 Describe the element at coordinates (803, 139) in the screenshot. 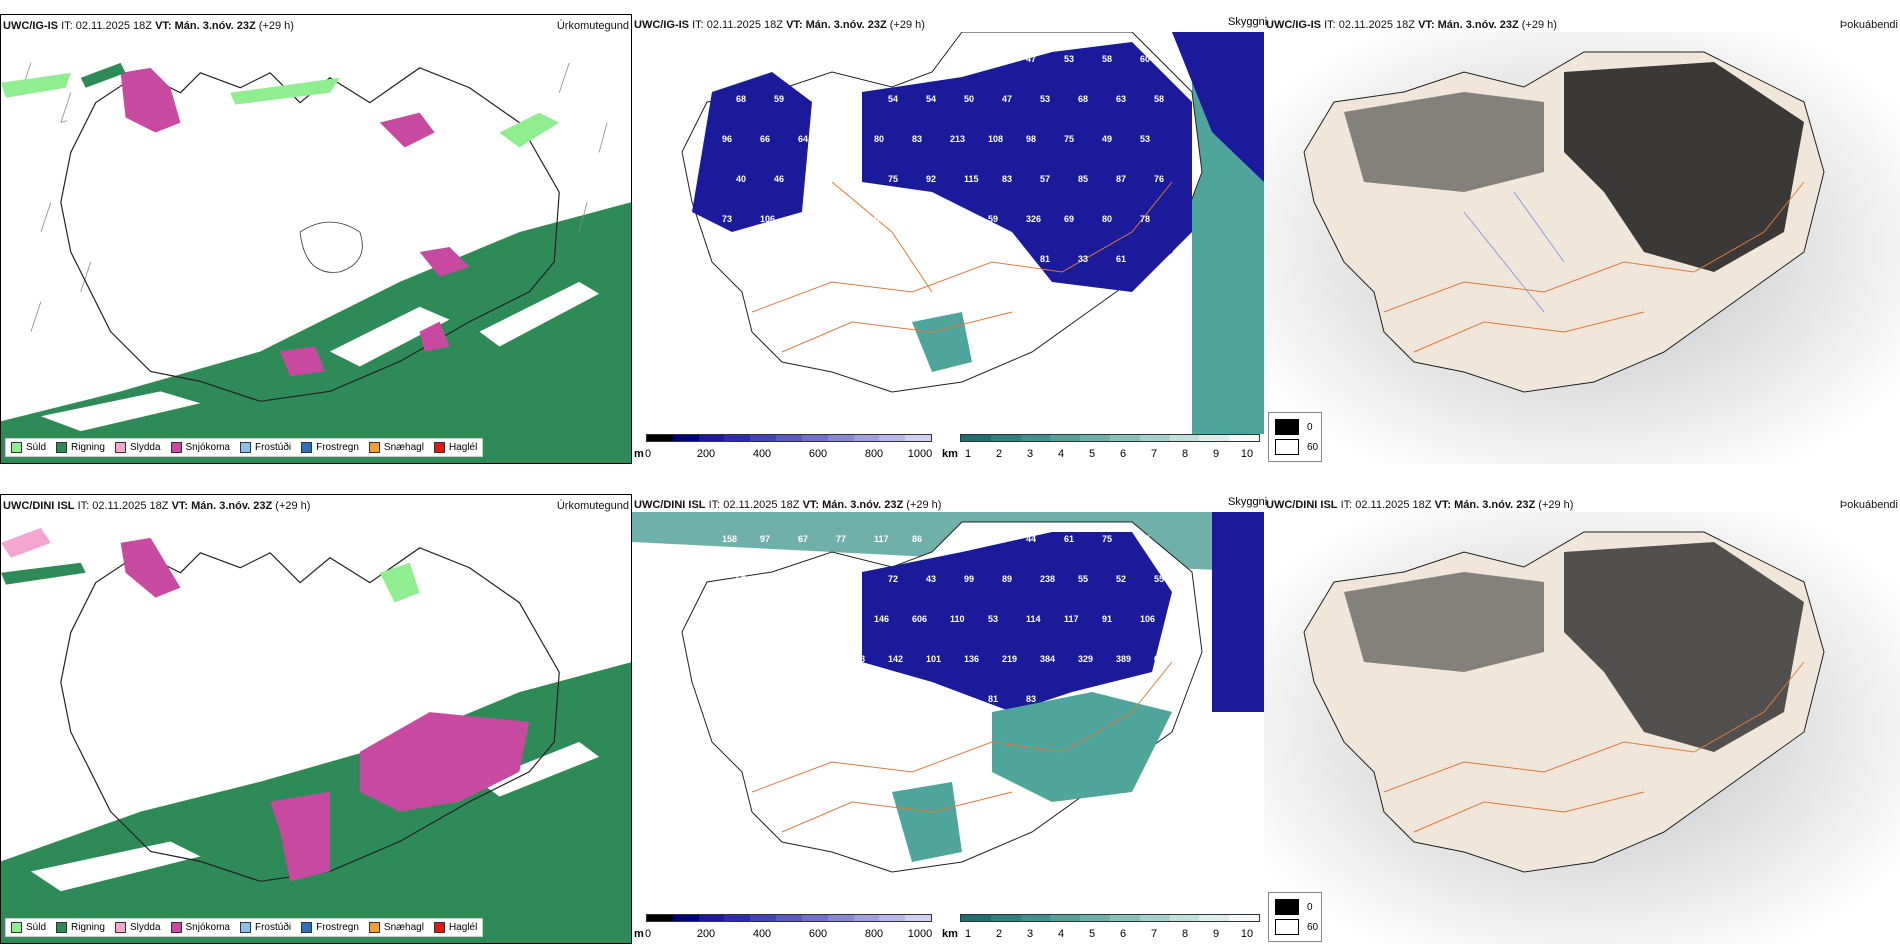

I see `cloud-base-value: 64` at that location.